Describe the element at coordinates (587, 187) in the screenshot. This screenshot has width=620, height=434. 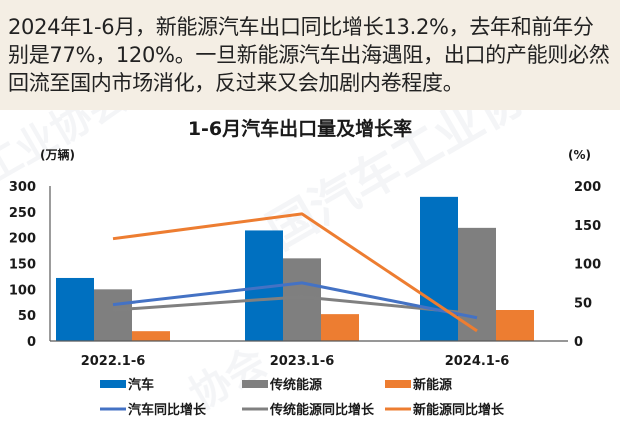
I see `right-tick-label: 200` at that location.